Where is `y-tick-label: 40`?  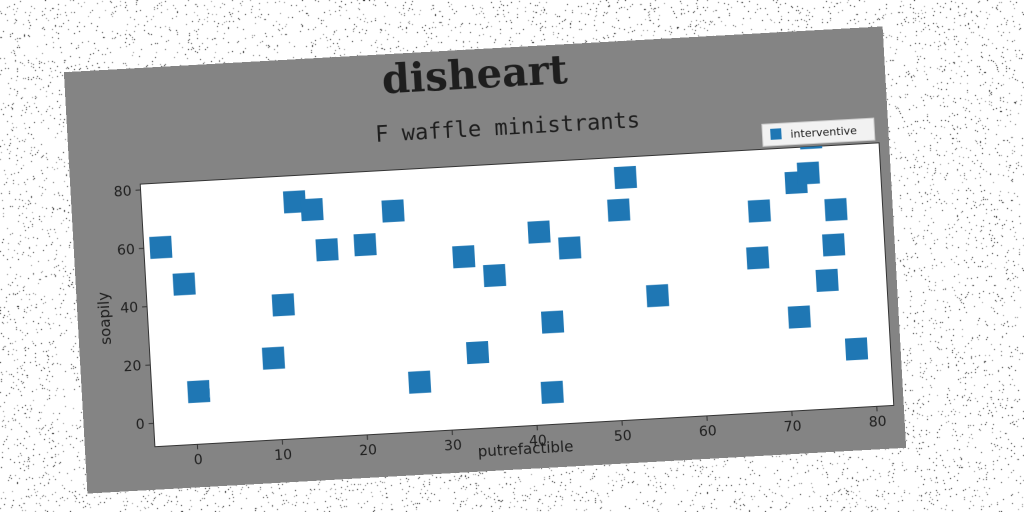
y-tick-label: 40 is located at coordinates (129, 308).